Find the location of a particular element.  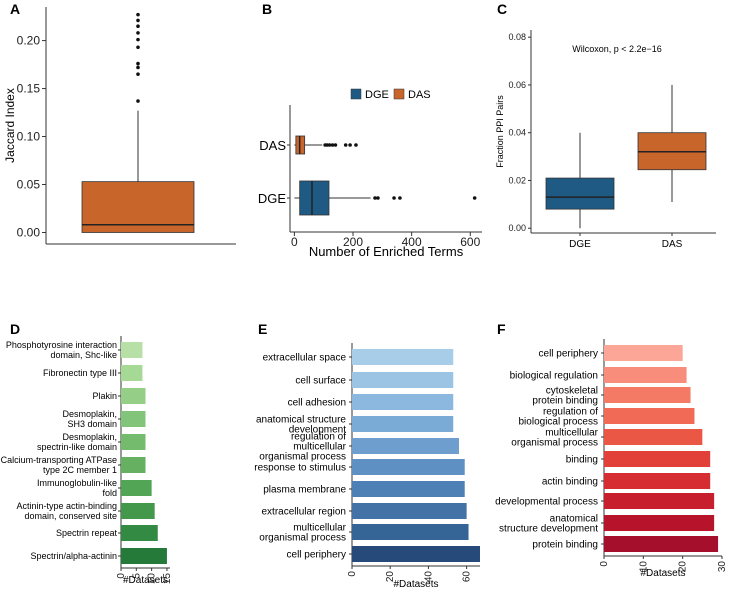

y-category-label-line: Spectrin repeat is located at coordinates (87, 533).